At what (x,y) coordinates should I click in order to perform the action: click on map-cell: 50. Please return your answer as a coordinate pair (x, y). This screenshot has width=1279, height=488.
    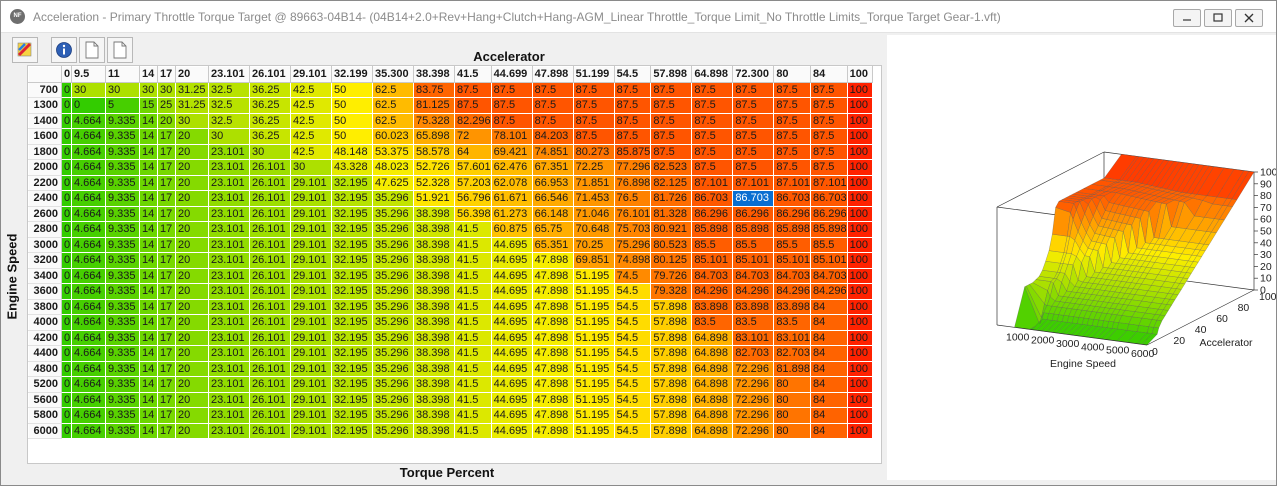
    Looking at the image, I should click on (352, 105).